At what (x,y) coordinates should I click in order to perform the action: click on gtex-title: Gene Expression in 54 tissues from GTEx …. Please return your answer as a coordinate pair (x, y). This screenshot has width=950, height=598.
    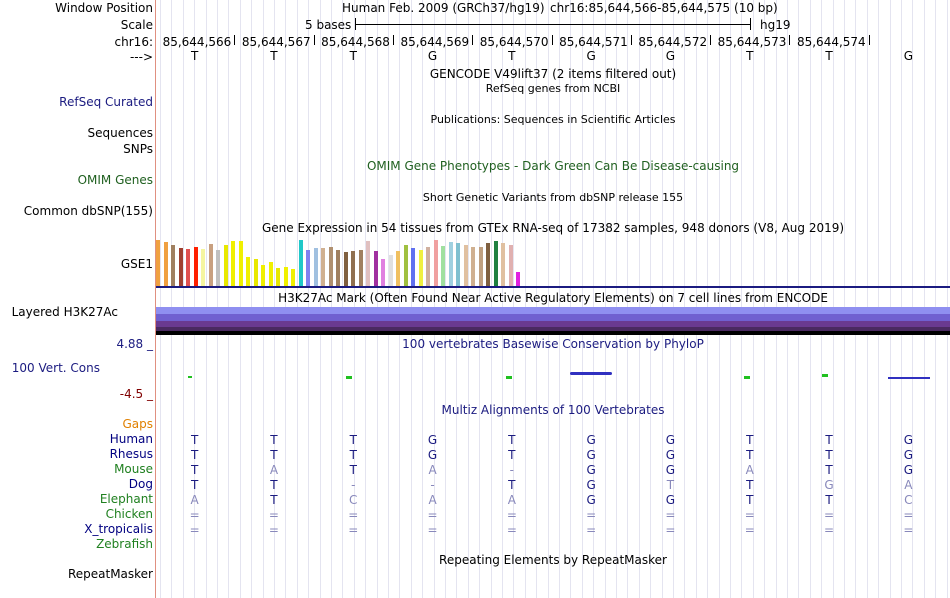
    Looking at the image, I should click on (553, 228).